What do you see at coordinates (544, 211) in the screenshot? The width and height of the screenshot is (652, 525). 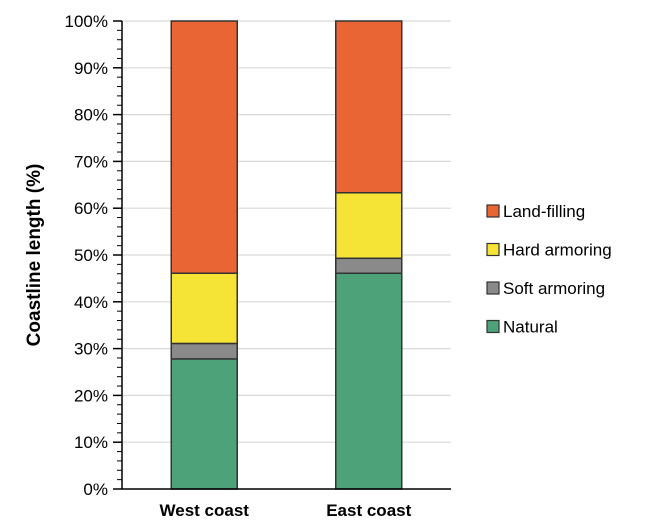 I see `legend-label: Land-filling` at bounding box center [544, 211].